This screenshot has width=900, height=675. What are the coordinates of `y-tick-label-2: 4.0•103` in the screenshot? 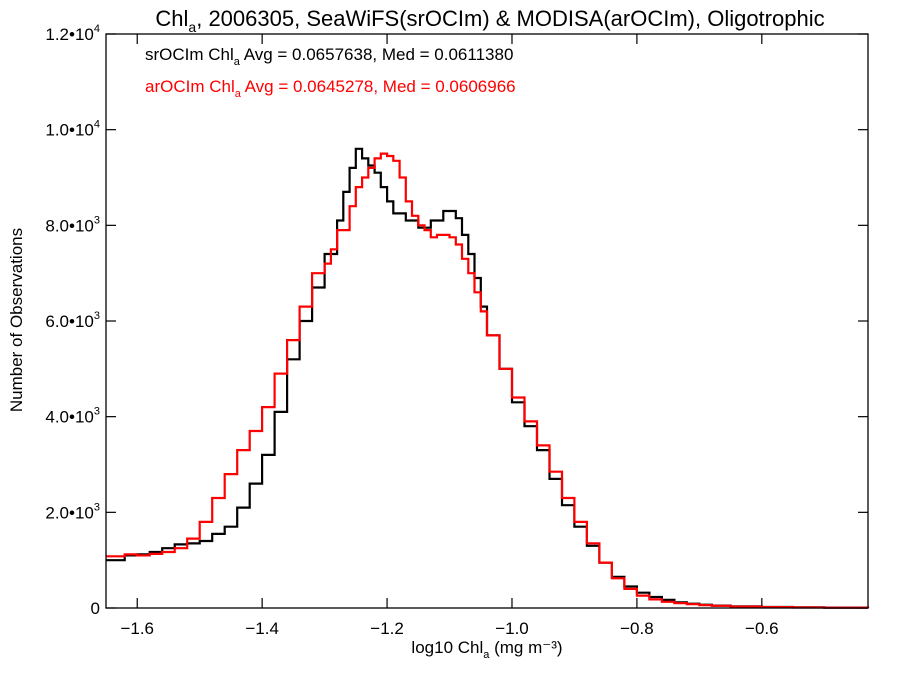 It's located at (72, 416).